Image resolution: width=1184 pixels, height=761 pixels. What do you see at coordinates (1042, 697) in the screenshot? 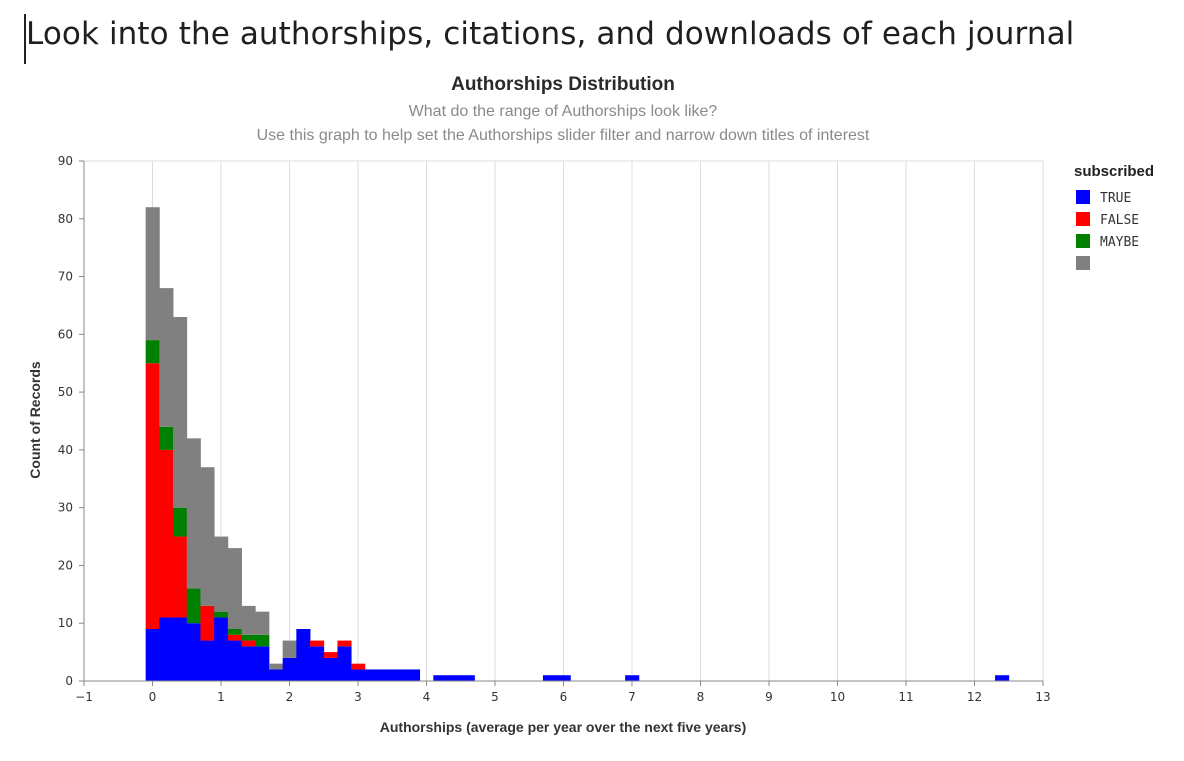
I see `x-tick-label: 13` at bounding box center [1042, 697].